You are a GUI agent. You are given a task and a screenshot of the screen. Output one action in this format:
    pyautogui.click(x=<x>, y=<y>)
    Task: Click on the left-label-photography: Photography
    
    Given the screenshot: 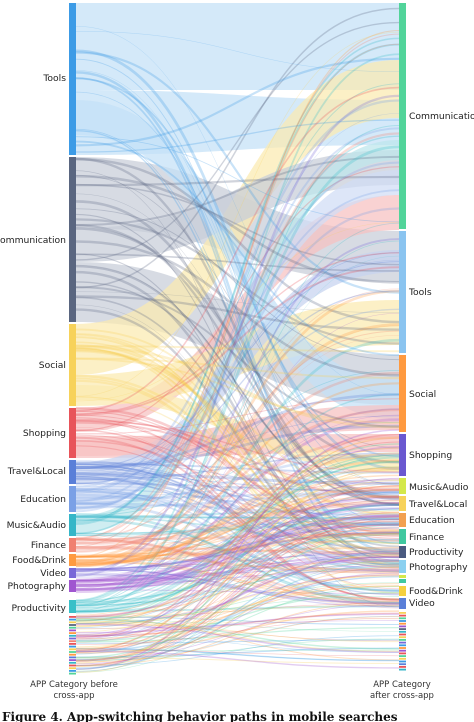 What is the action you would take?
    pyautogui.click(x=36, y=586)
    